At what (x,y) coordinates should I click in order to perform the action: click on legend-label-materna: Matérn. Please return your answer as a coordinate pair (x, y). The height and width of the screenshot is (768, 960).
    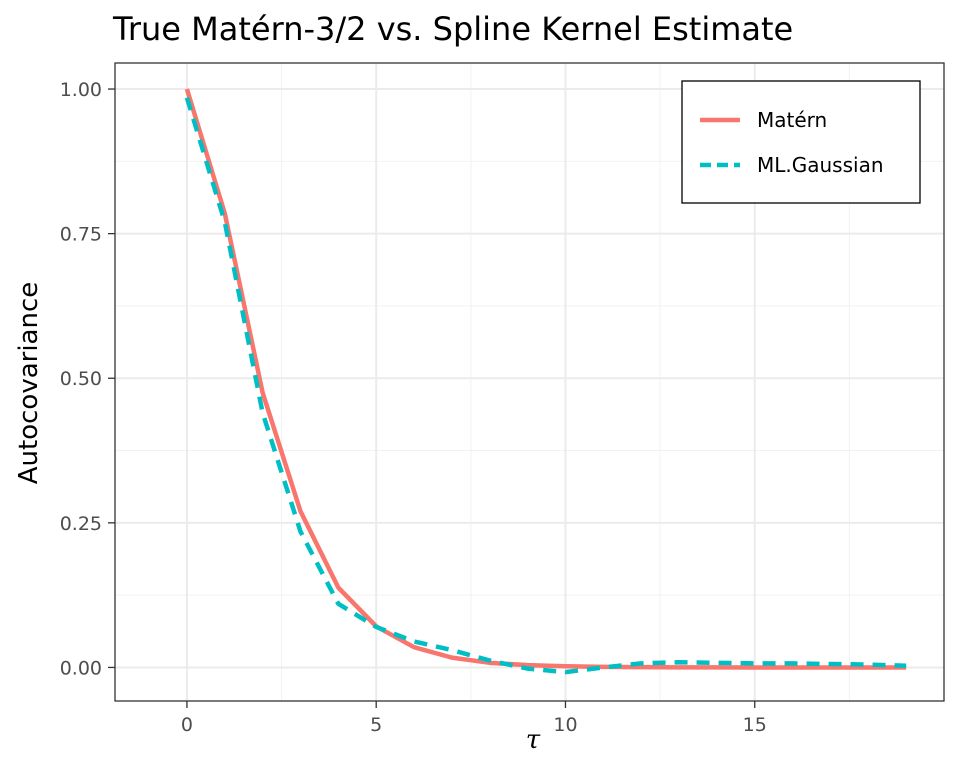
    Looking at the image, I should click on (792, 120).